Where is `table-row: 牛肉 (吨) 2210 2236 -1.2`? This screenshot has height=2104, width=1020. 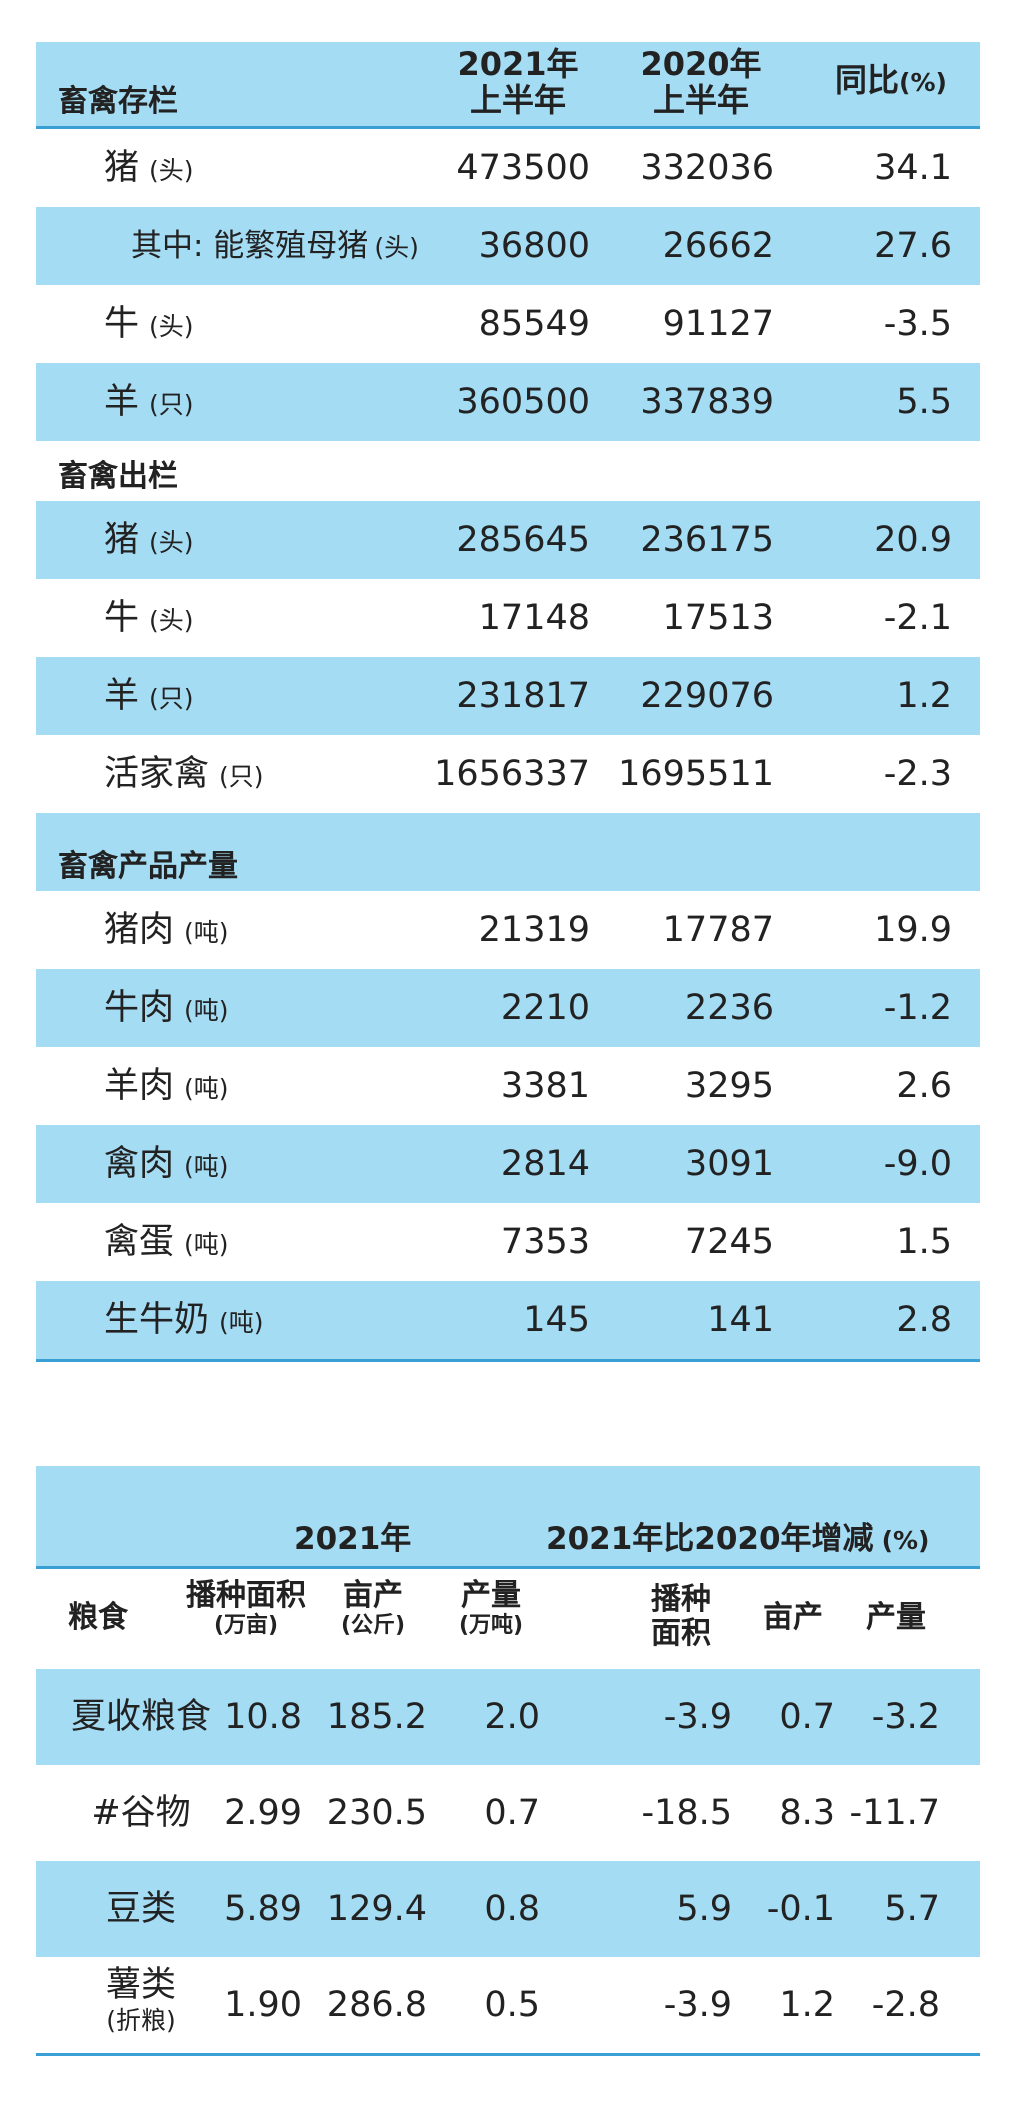 table-row: 牛肉 (吨) 2210 2236 -1.2 is located at coordinates (508, 1008).